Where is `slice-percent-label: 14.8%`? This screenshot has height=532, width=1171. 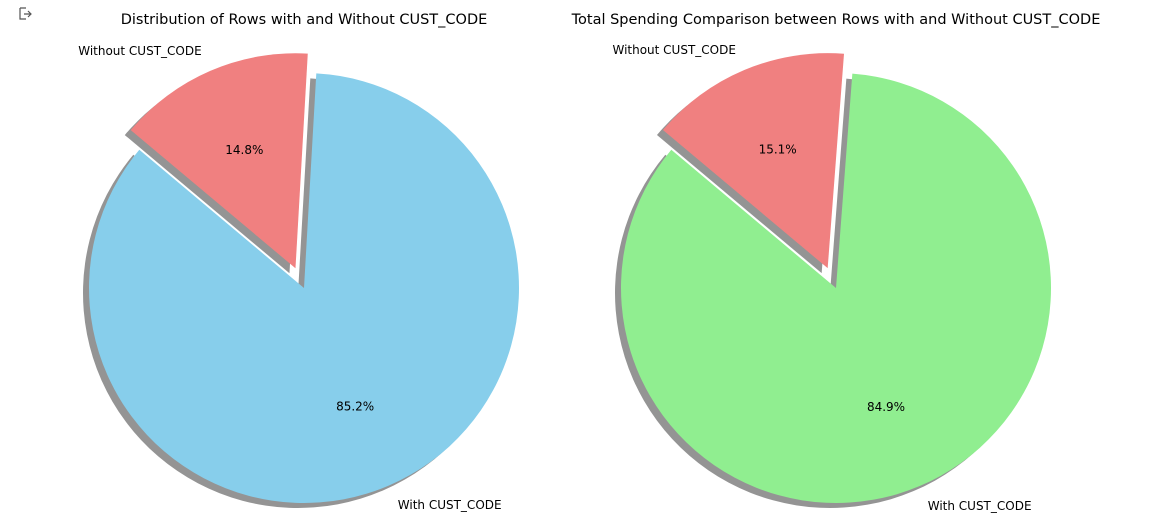
slice-percent-label: 14.8% is located at coordinates (244, 150).